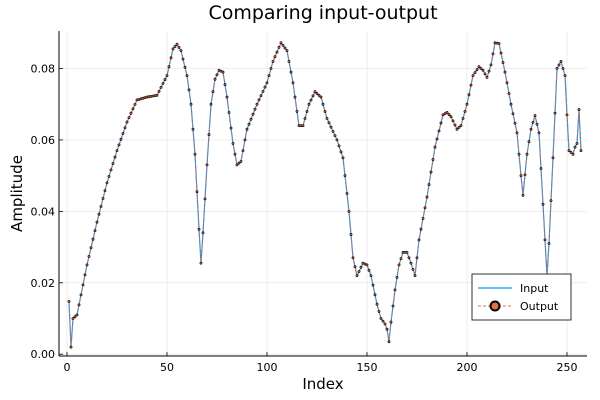 This screenshot has width=600, height=400. Describe the element at coordinates (43, 354) in the screenshot. I see `y-tick-label-0: 0.00` at that location.